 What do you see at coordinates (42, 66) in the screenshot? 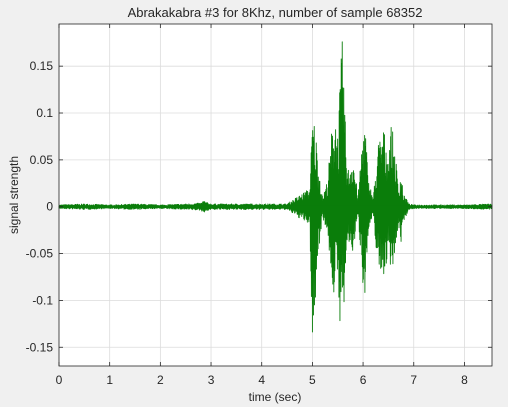
I see `y-tick-label: 0.15` at bounding box center [42, 66].